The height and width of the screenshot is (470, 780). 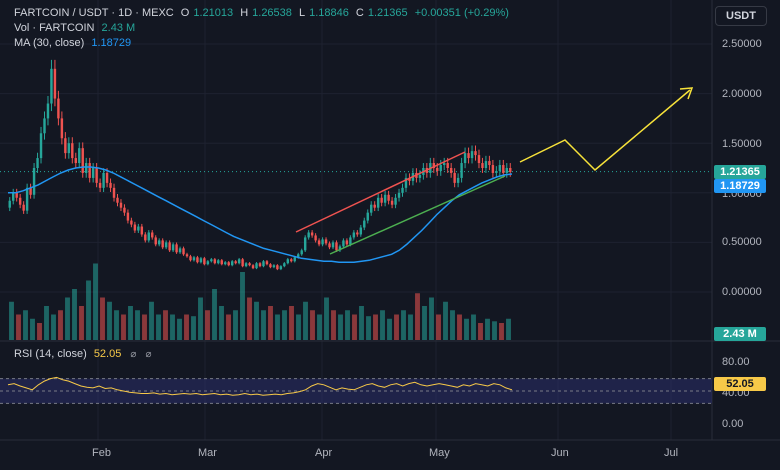 What do you see at coordinates (741, 16) in the screenshot?
I see `currency-button: USDT` at bounding box center [741, 16].